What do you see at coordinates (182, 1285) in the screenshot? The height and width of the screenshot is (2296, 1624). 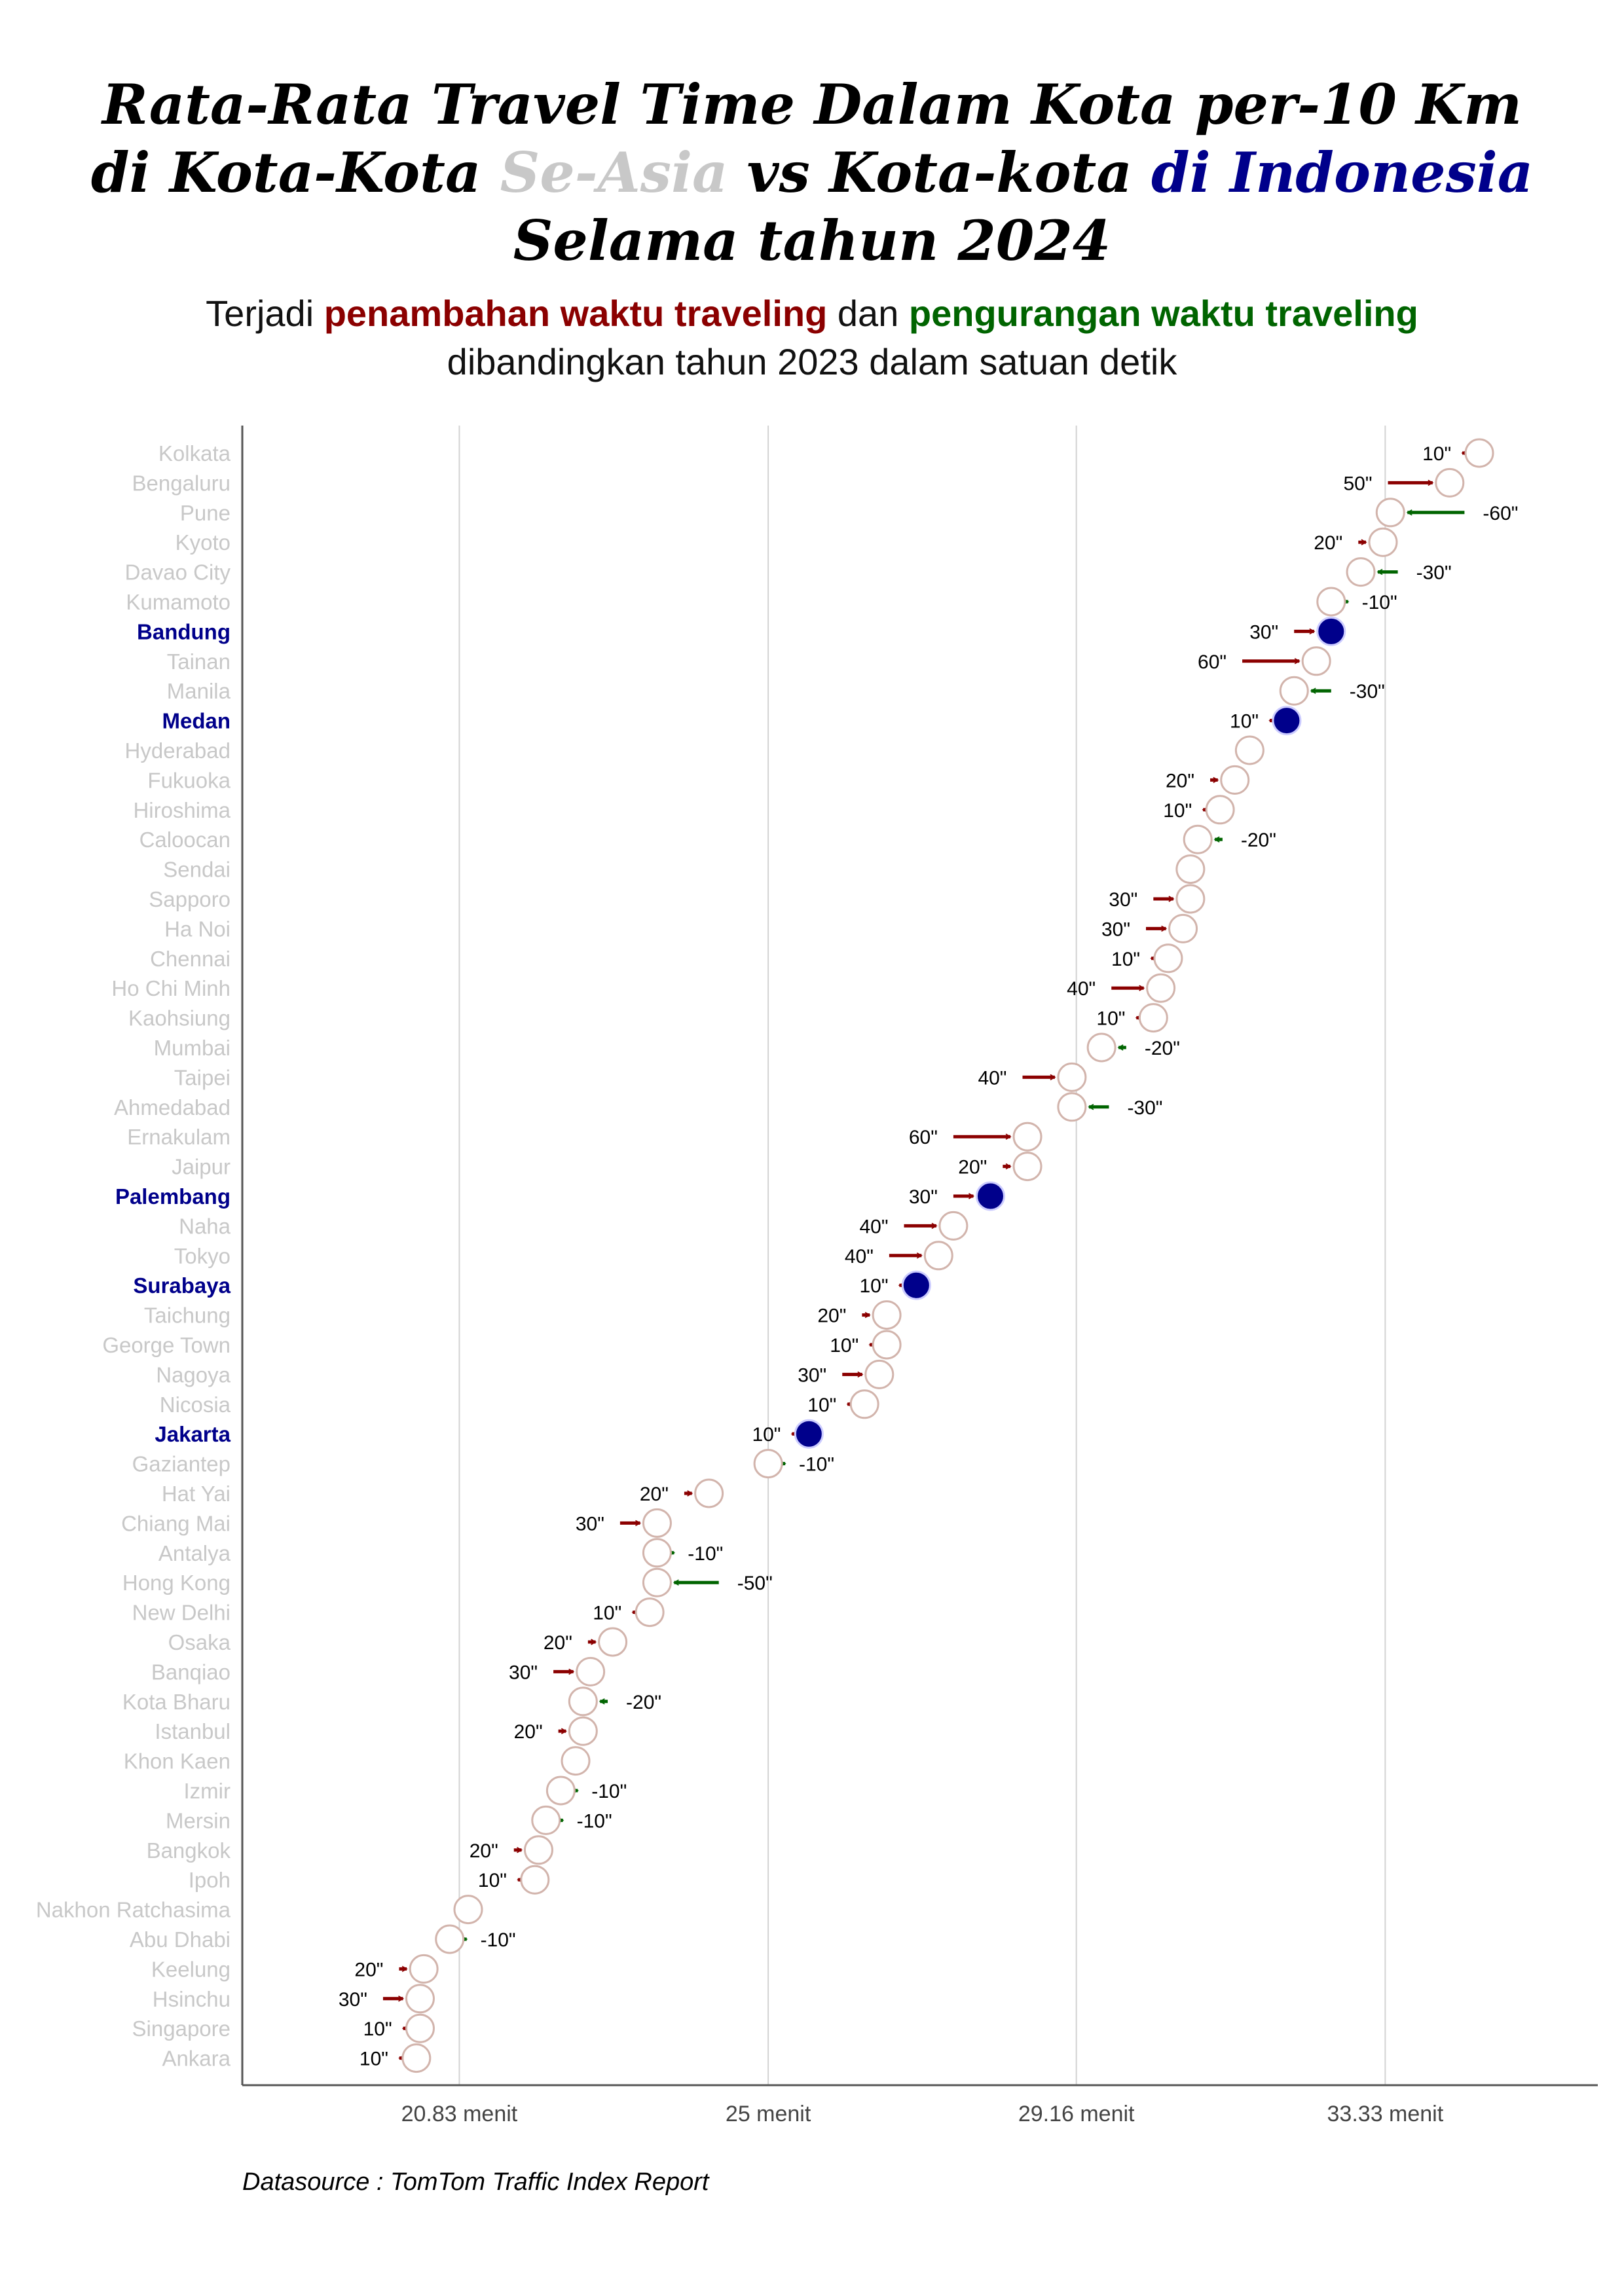 I see `city-label: Surabaya` at bounding box center [182, 1285].